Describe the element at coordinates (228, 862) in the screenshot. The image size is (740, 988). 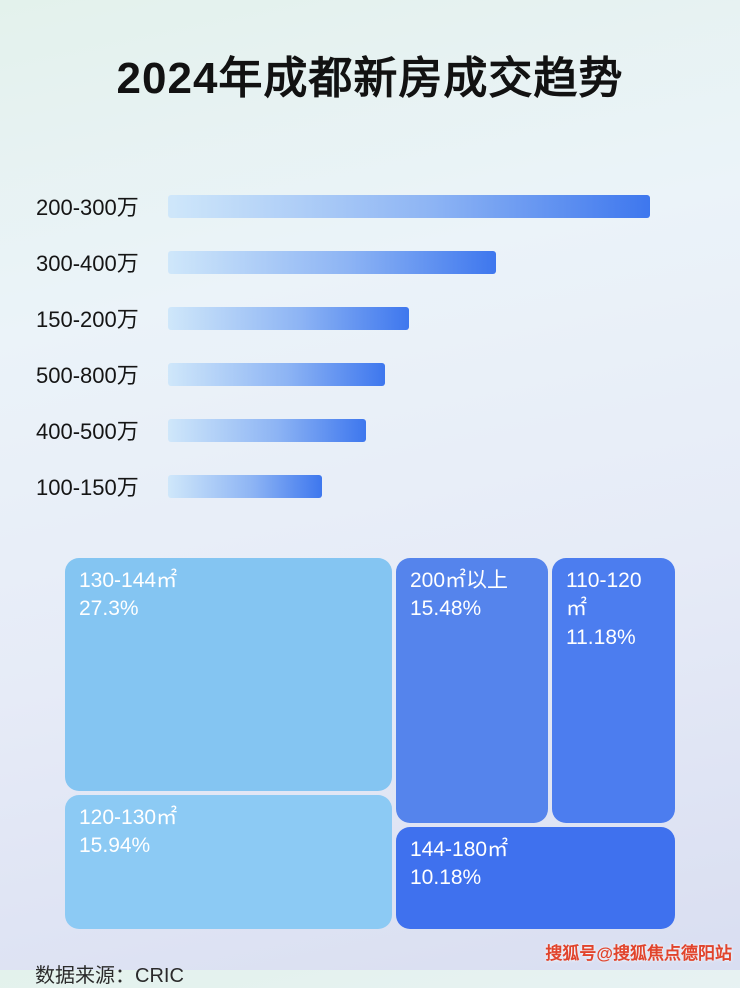
I see `treemap-block: 120-130㎡ 15.94%` at that location.